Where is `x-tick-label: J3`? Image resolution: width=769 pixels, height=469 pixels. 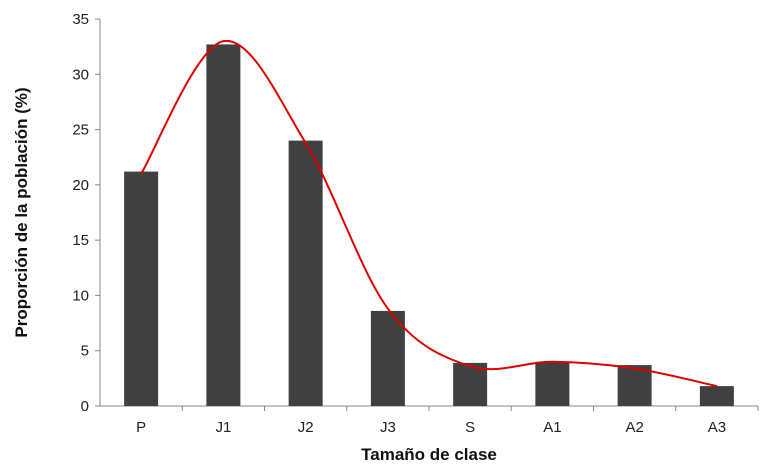
x-tick-label: J3 is located at coordinates (388, 427).